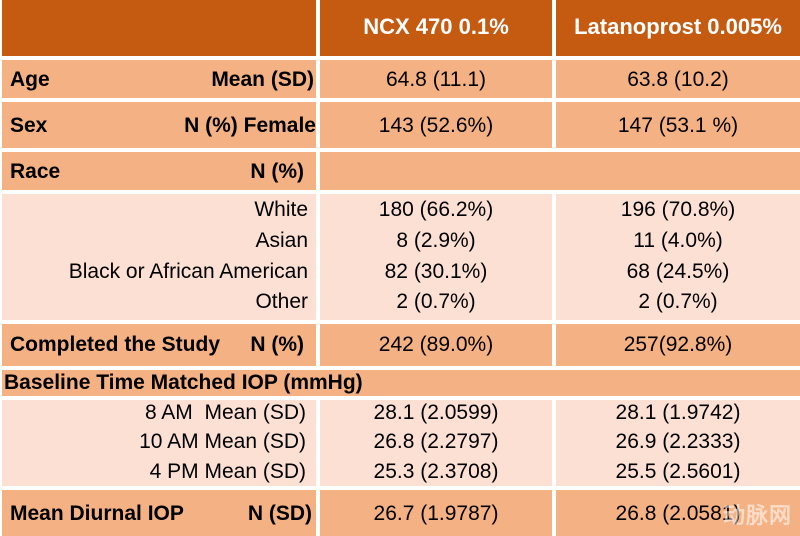 This screenshot has height=536, width=800. What do you see at coordinates (183, 382) in the screenshot?
I see `baseline-label: Baseline Time Matched IOP (mmHg)` at bounding box center [183, 382].